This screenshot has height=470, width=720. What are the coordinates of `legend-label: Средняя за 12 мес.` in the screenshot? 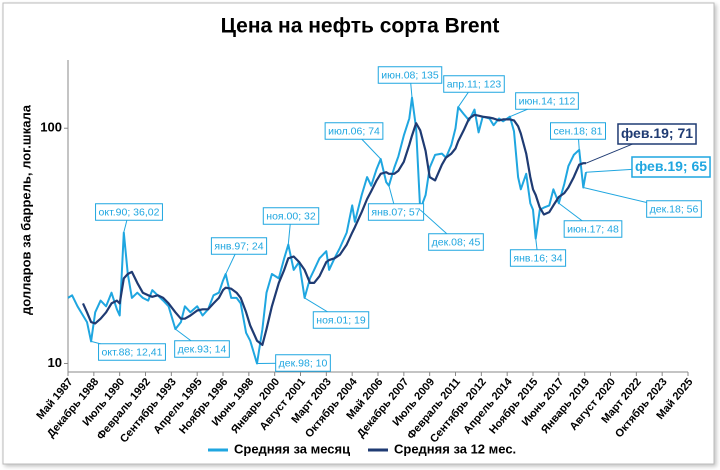 It's located at (455, 448).